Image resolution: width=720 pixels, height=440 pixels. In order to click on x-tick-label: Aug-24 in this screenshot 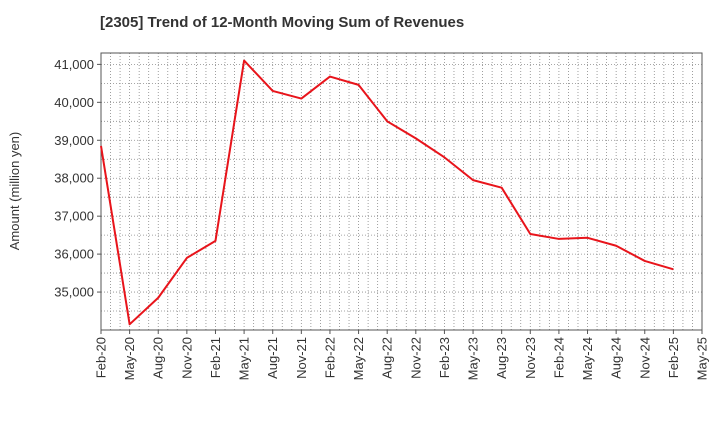, I will do `click(616, 358)`.